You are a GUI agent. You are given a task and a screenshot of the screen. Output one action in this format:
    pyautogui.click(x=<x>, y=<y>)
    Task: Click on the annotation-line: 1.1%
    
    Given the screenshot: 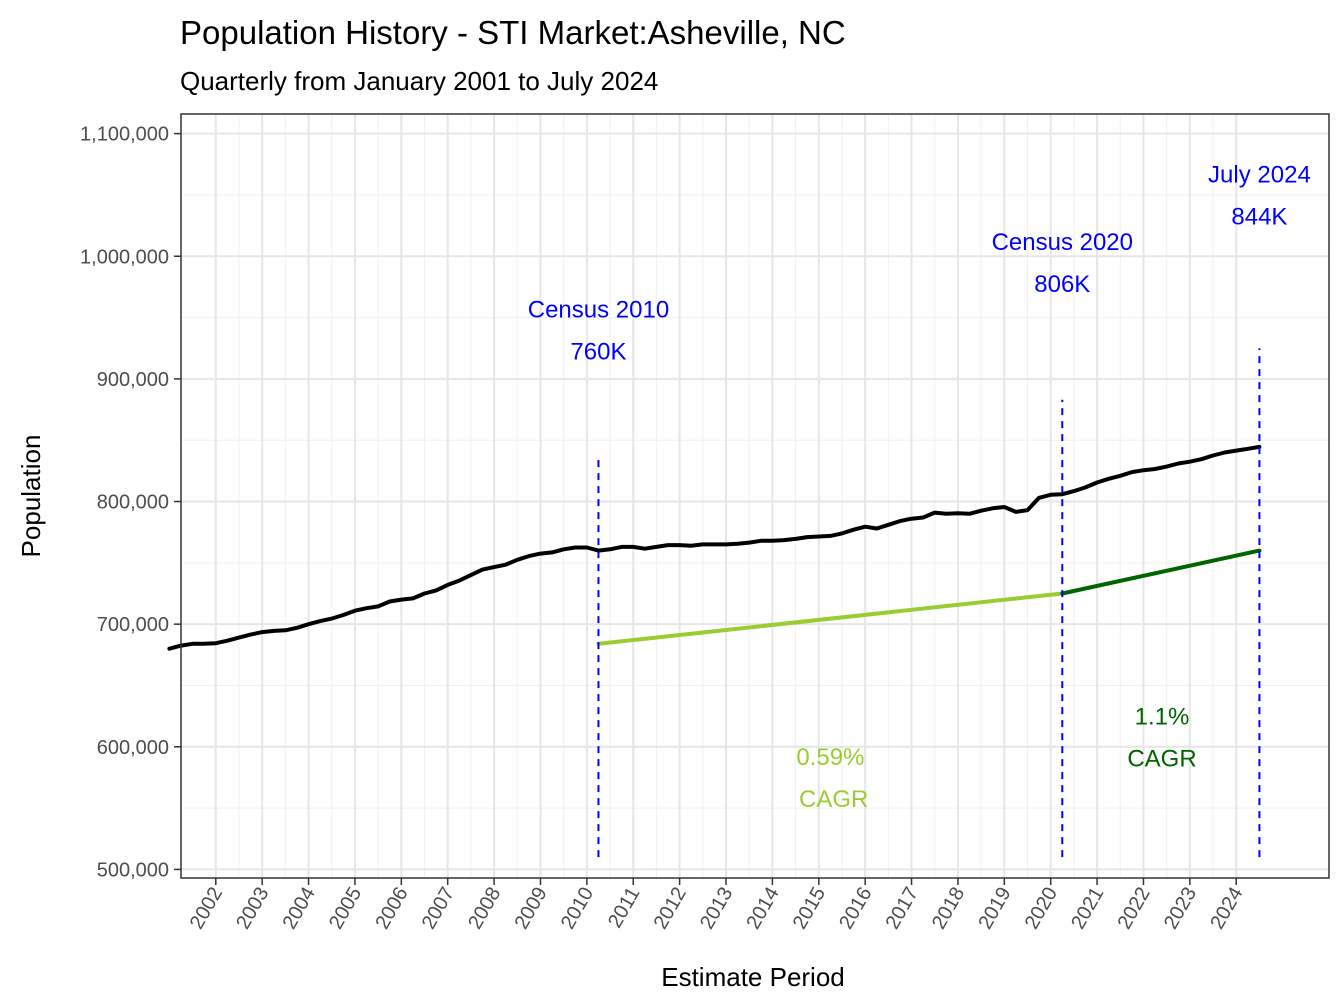 What is the action you would take?
    pyautogui.click(x=1162, y=717)
    